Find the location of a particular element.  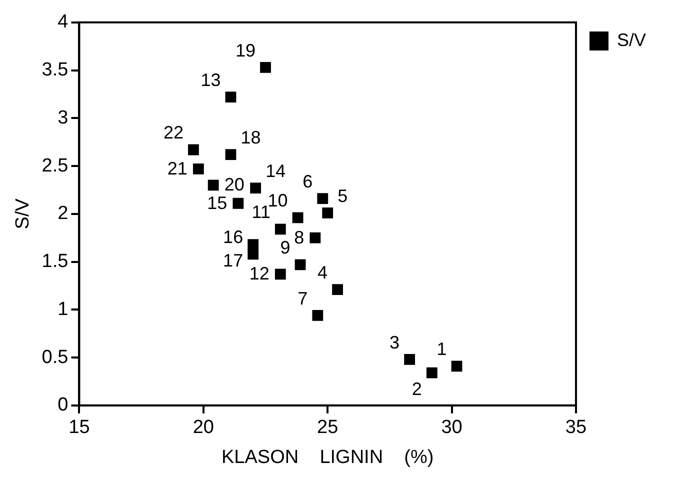

x-tick-label: 25 is located at coordinates (327, 427).